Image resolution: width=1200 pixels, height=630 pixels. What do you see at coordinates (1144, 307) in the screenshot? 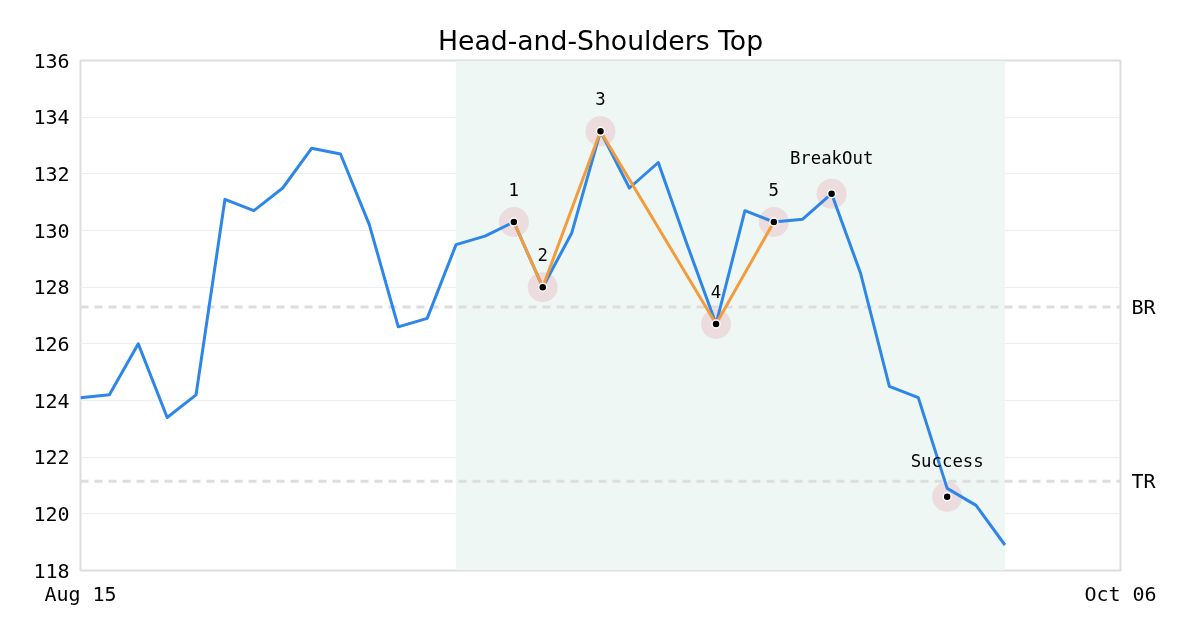
I see `ref-line-label: BR` at bounding box center [1144, 307].